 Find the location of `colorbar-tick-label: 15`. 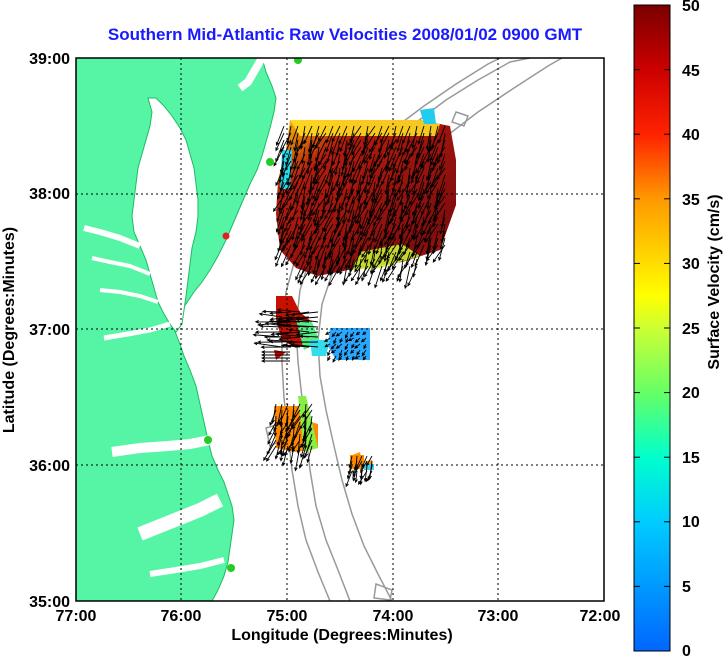

colorbar-tick-label: 15 is located at coordinates (691, 458).